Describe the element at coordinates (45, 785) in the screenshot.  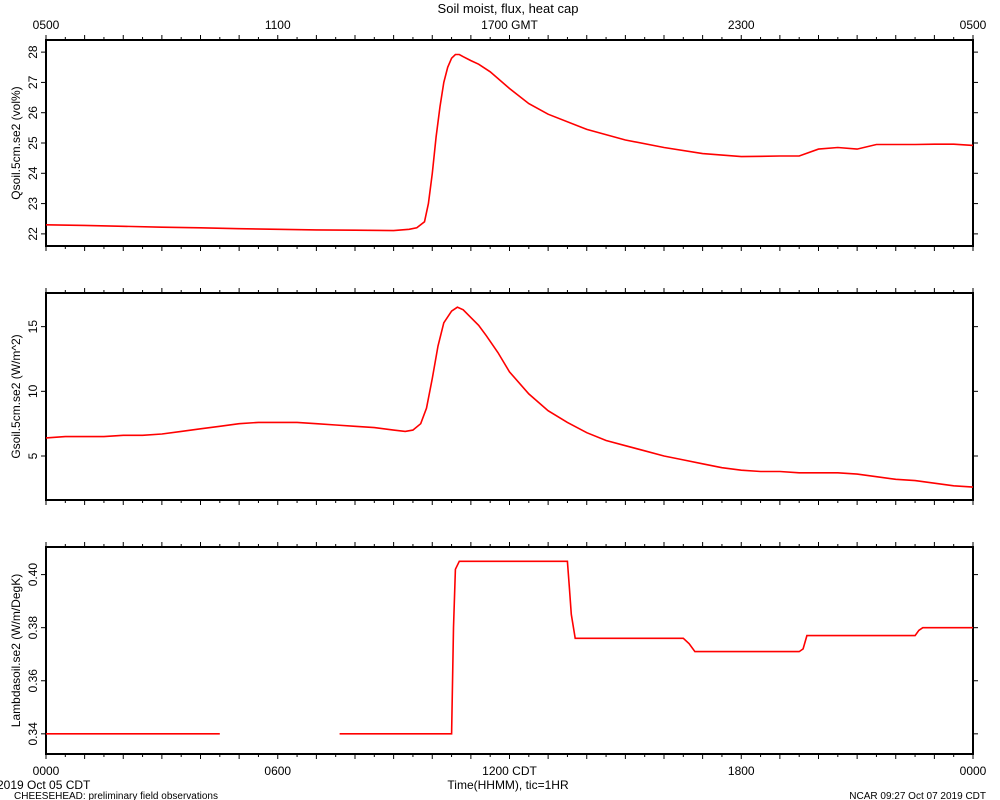
I see `start-date-label: 2019 Oct 05 CDT` at that location.